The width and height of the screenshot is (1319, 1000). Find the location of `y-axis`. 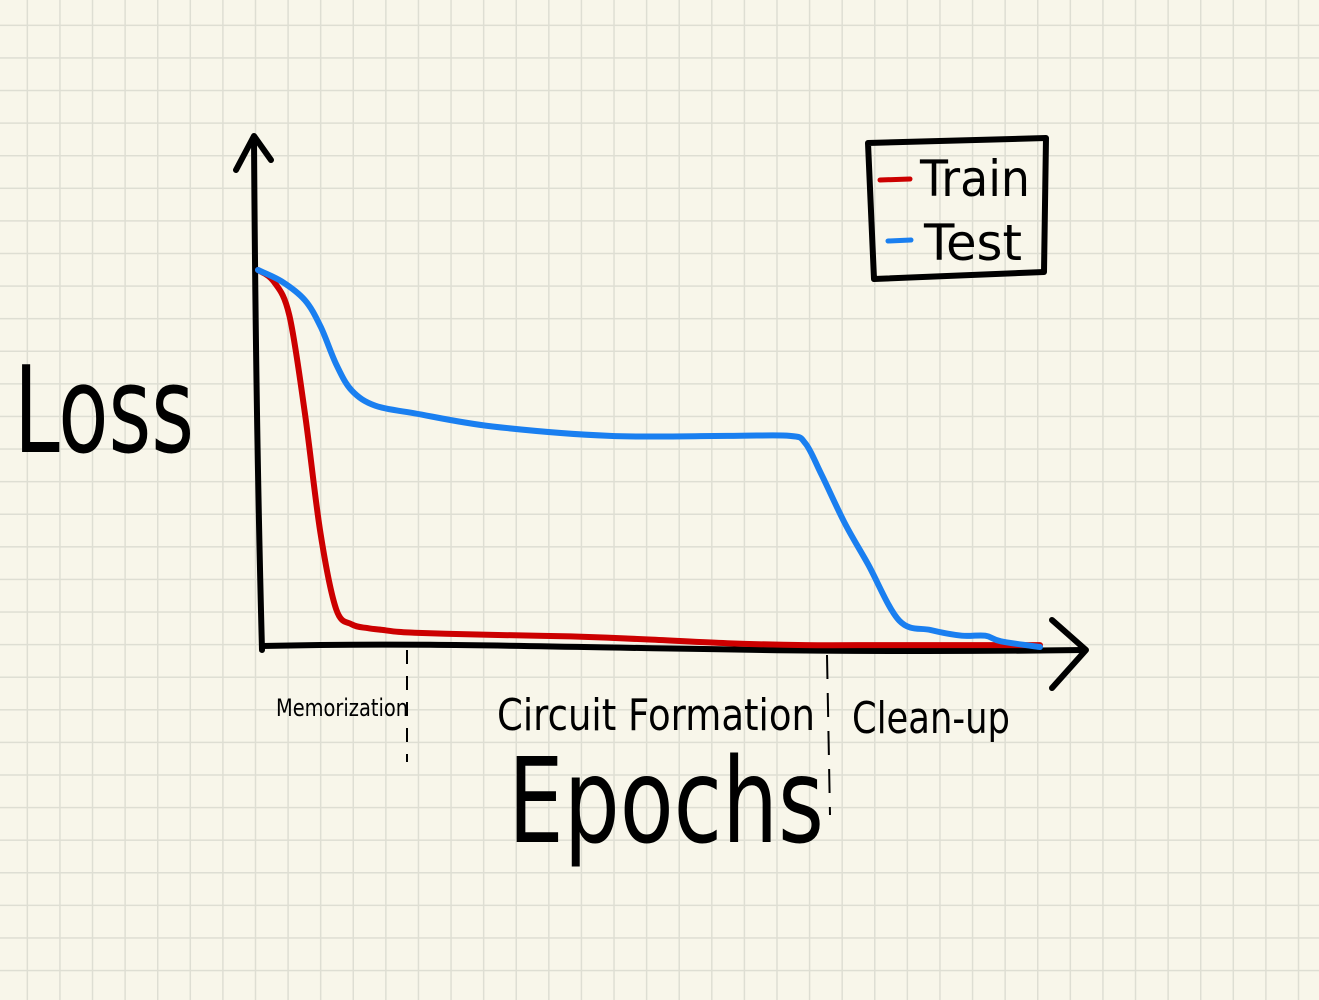

y-axis is located at coordinates (258, 394).